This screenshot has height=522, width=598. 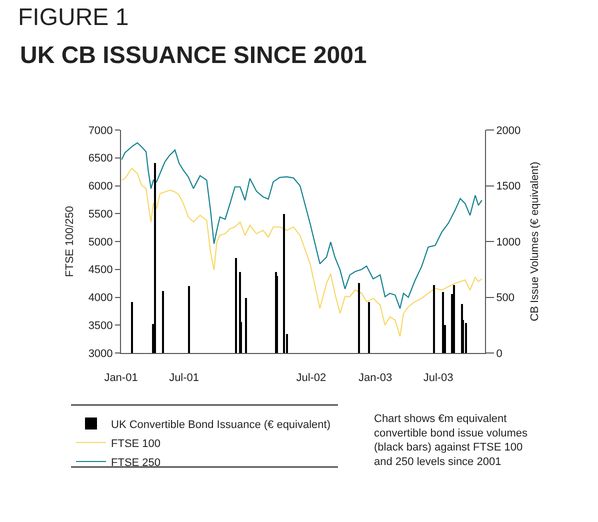 What do you see at coordinates (136, 444) in the screenshot?
I see `legend-label: FTSE 100` at bounding box center [136, 444].